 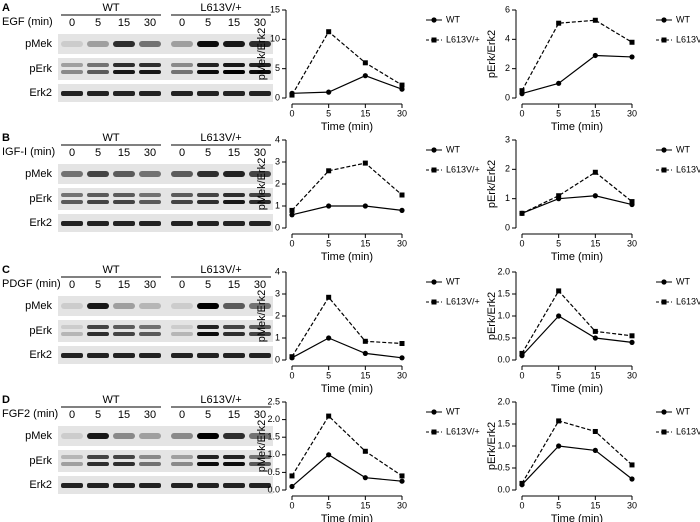 I want to click on y-tick-label: 1, so click(x=277, y=337).